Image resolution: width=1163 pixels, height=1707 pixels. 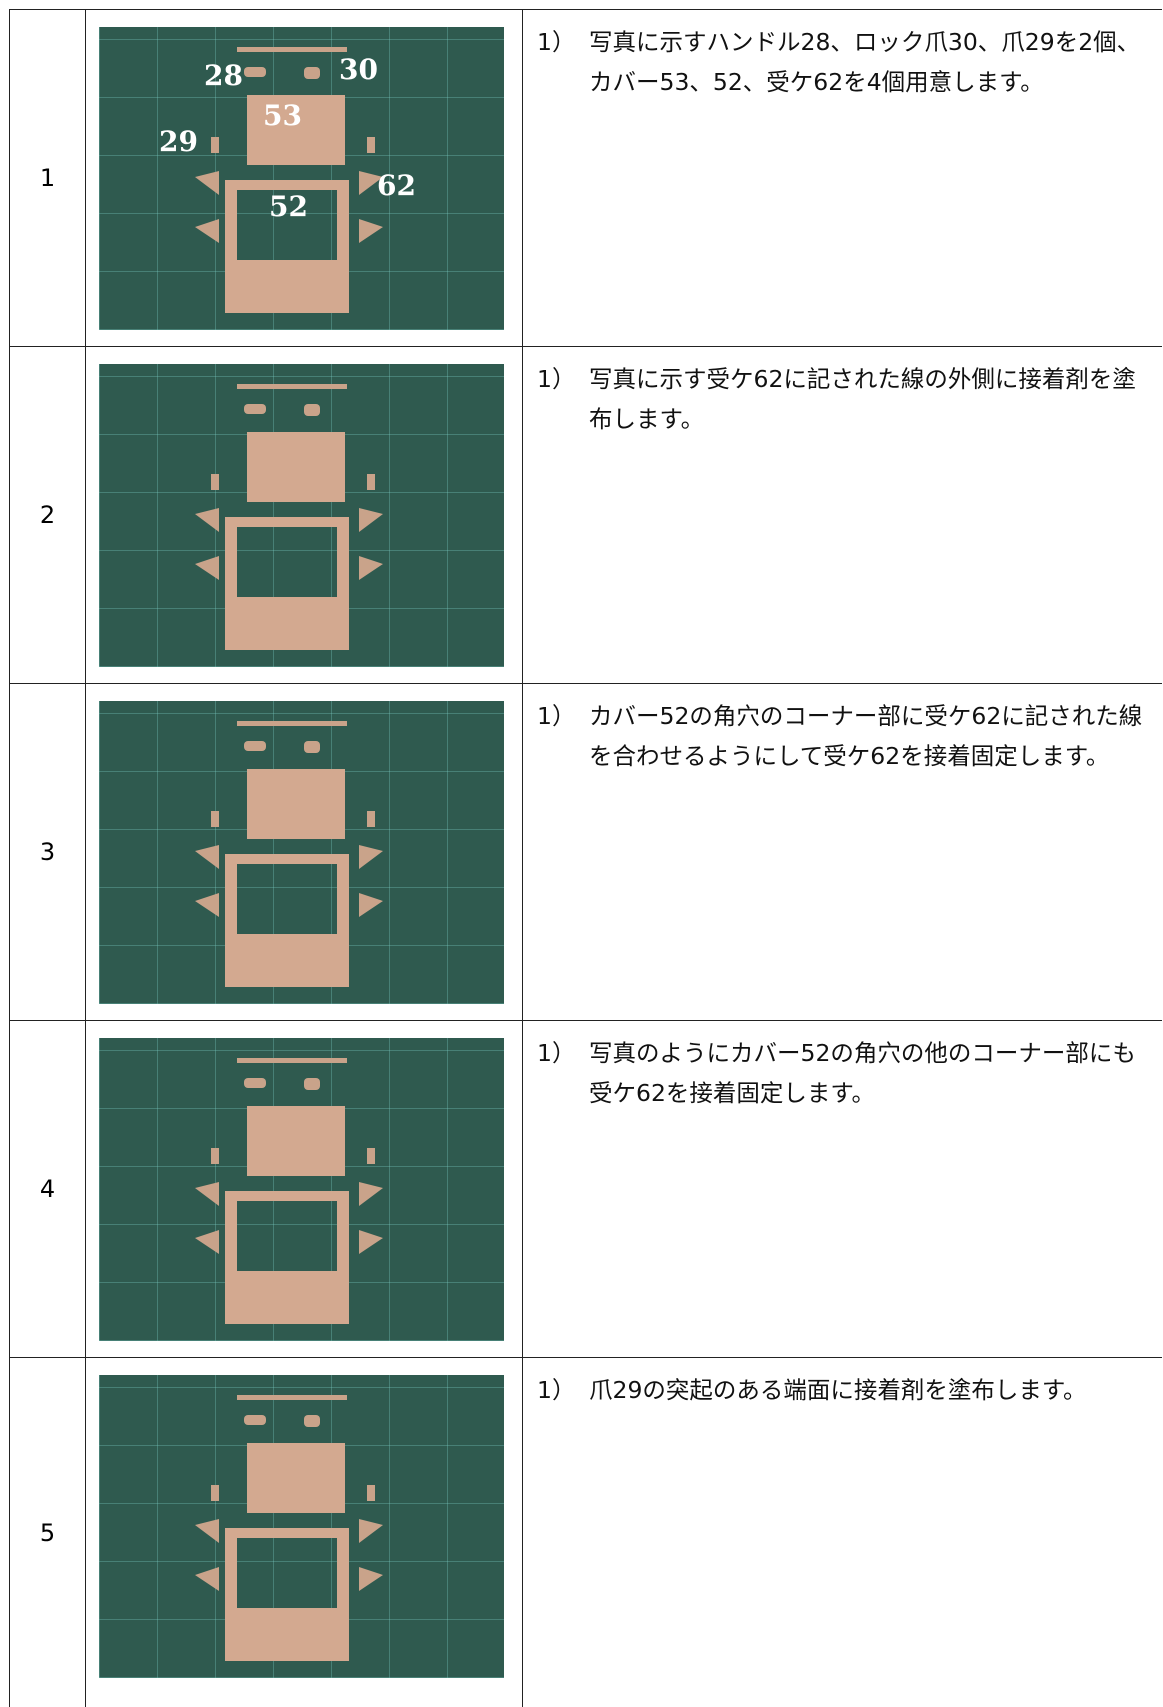 I want to click on item-text: 写真のようにカバー52の角穴の他のコーナー部にも受ケ62を接着固定します。, so click(x=862, y=1073).